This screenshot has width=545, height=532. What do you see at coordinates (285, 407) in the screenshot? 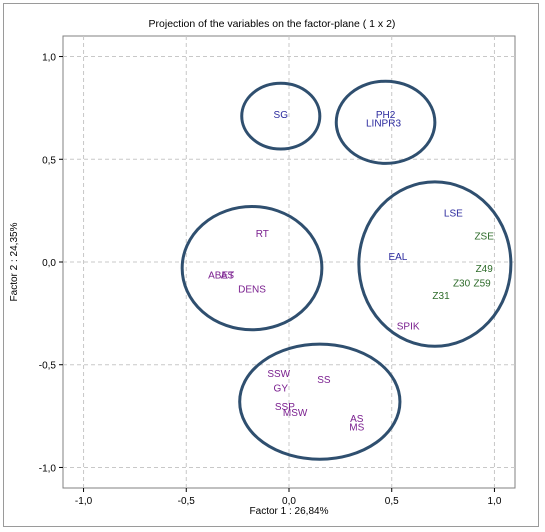
I see `point-label: SSP` at bounding box center [285, 407].